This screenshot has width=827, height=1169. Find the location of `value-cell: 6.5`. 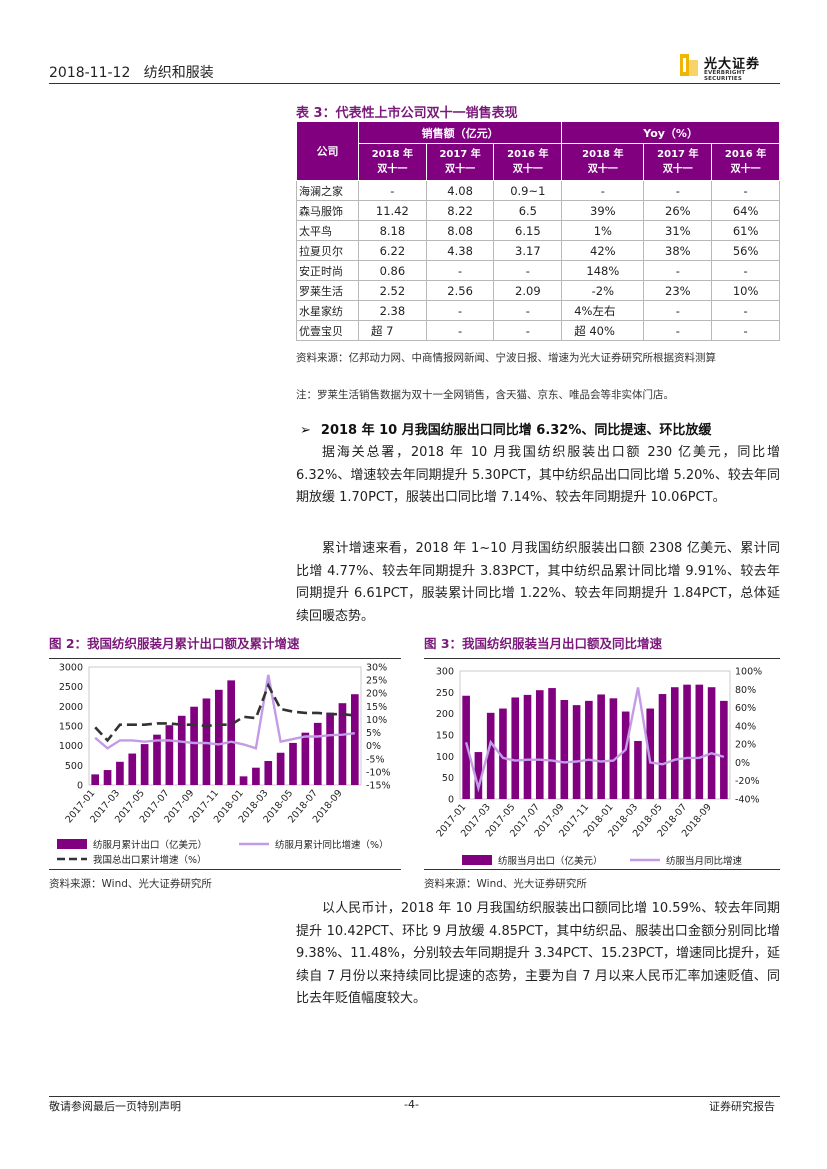

value-cell: 6.5 is located at coordinates (528, 210).